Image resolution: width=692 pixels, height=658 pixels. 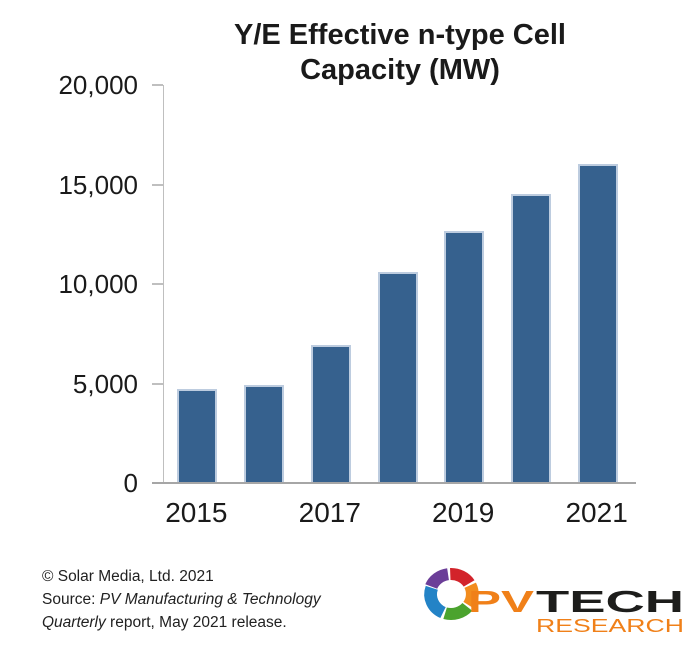 I want to click on x-axis-line, so click(x=394, y=483).